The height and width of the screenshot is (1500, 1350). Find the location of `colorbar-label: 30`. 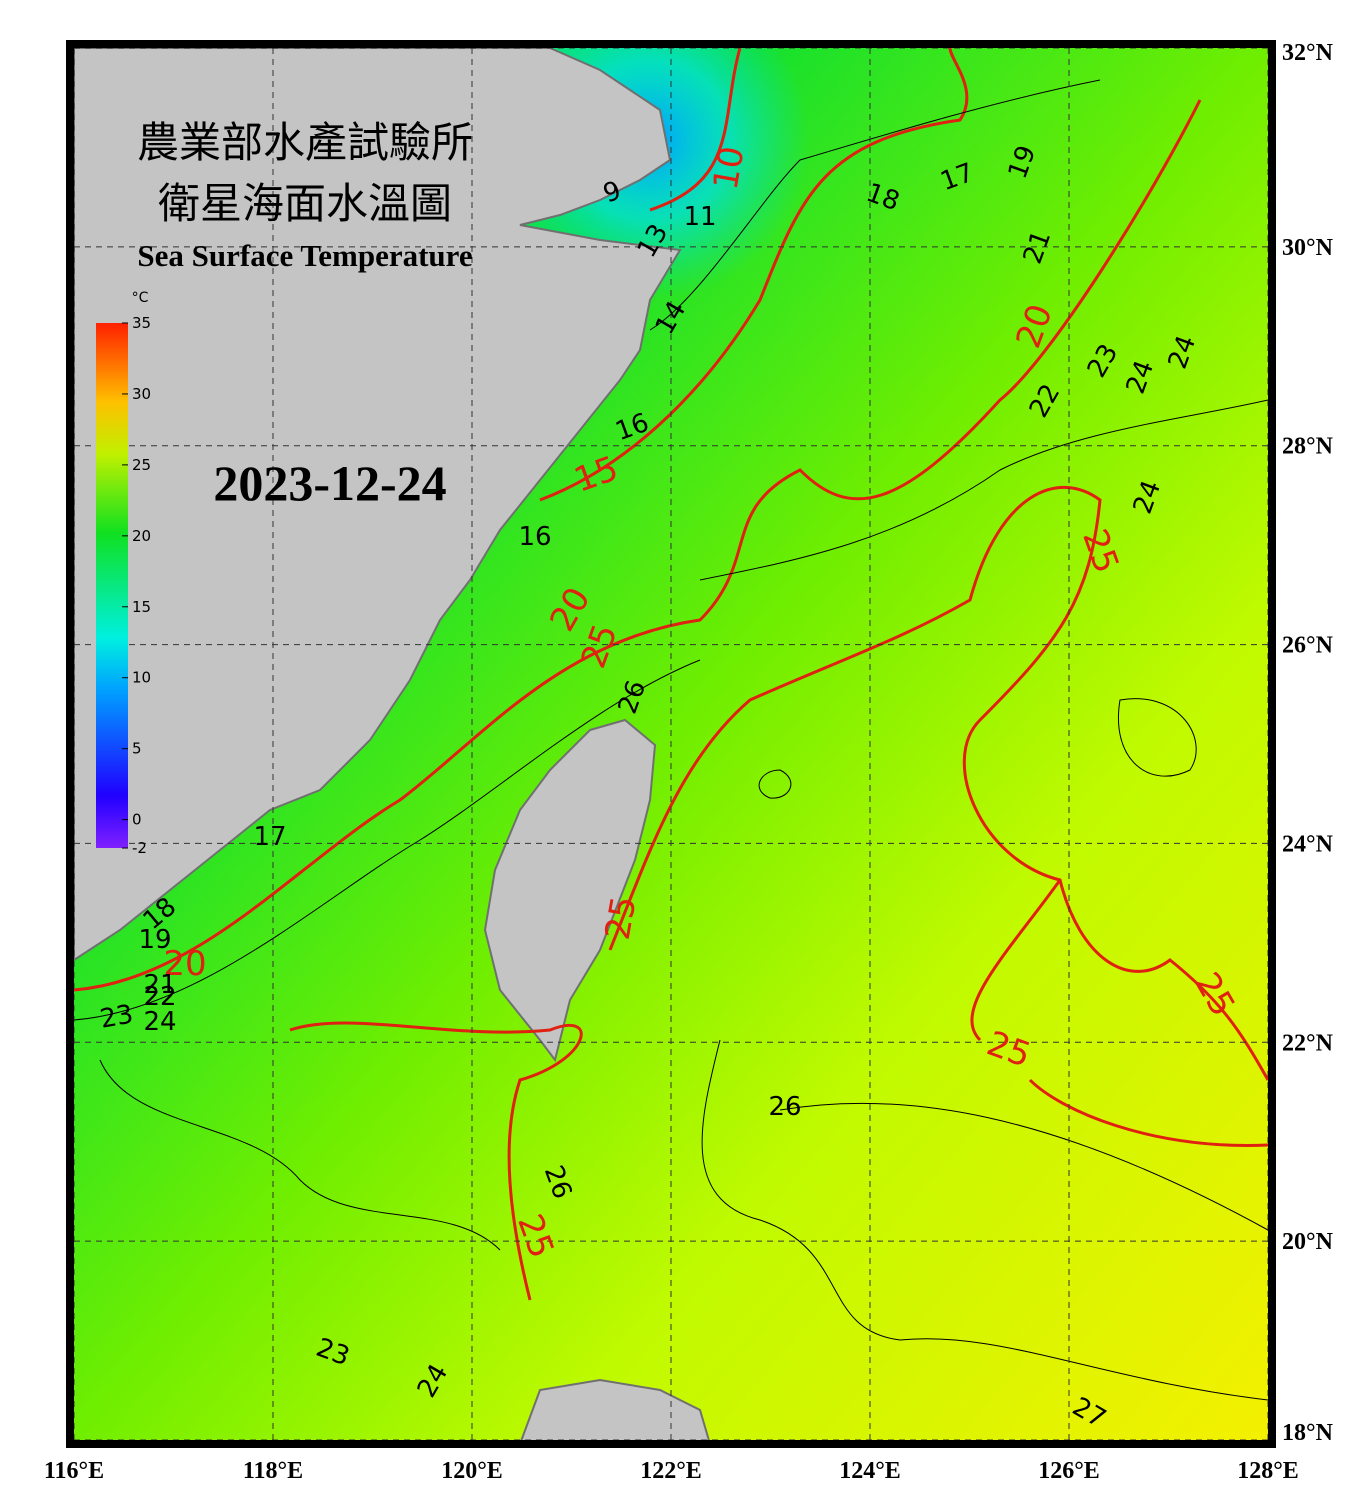

colorbar-label: 30 is located at coordinates (141, 394).